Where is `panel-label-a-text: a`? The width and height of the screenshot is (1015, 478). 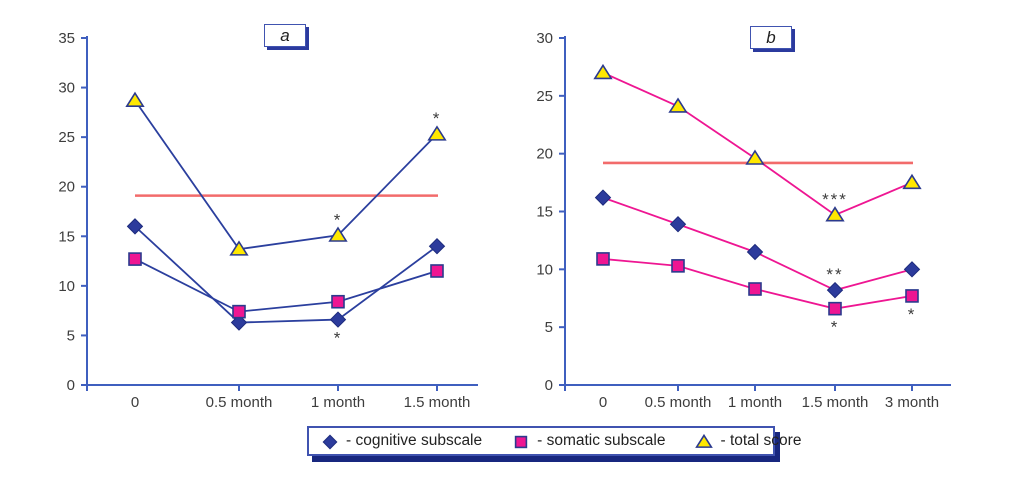
panel-label-a-text: a is located at coordinates (285, 35).